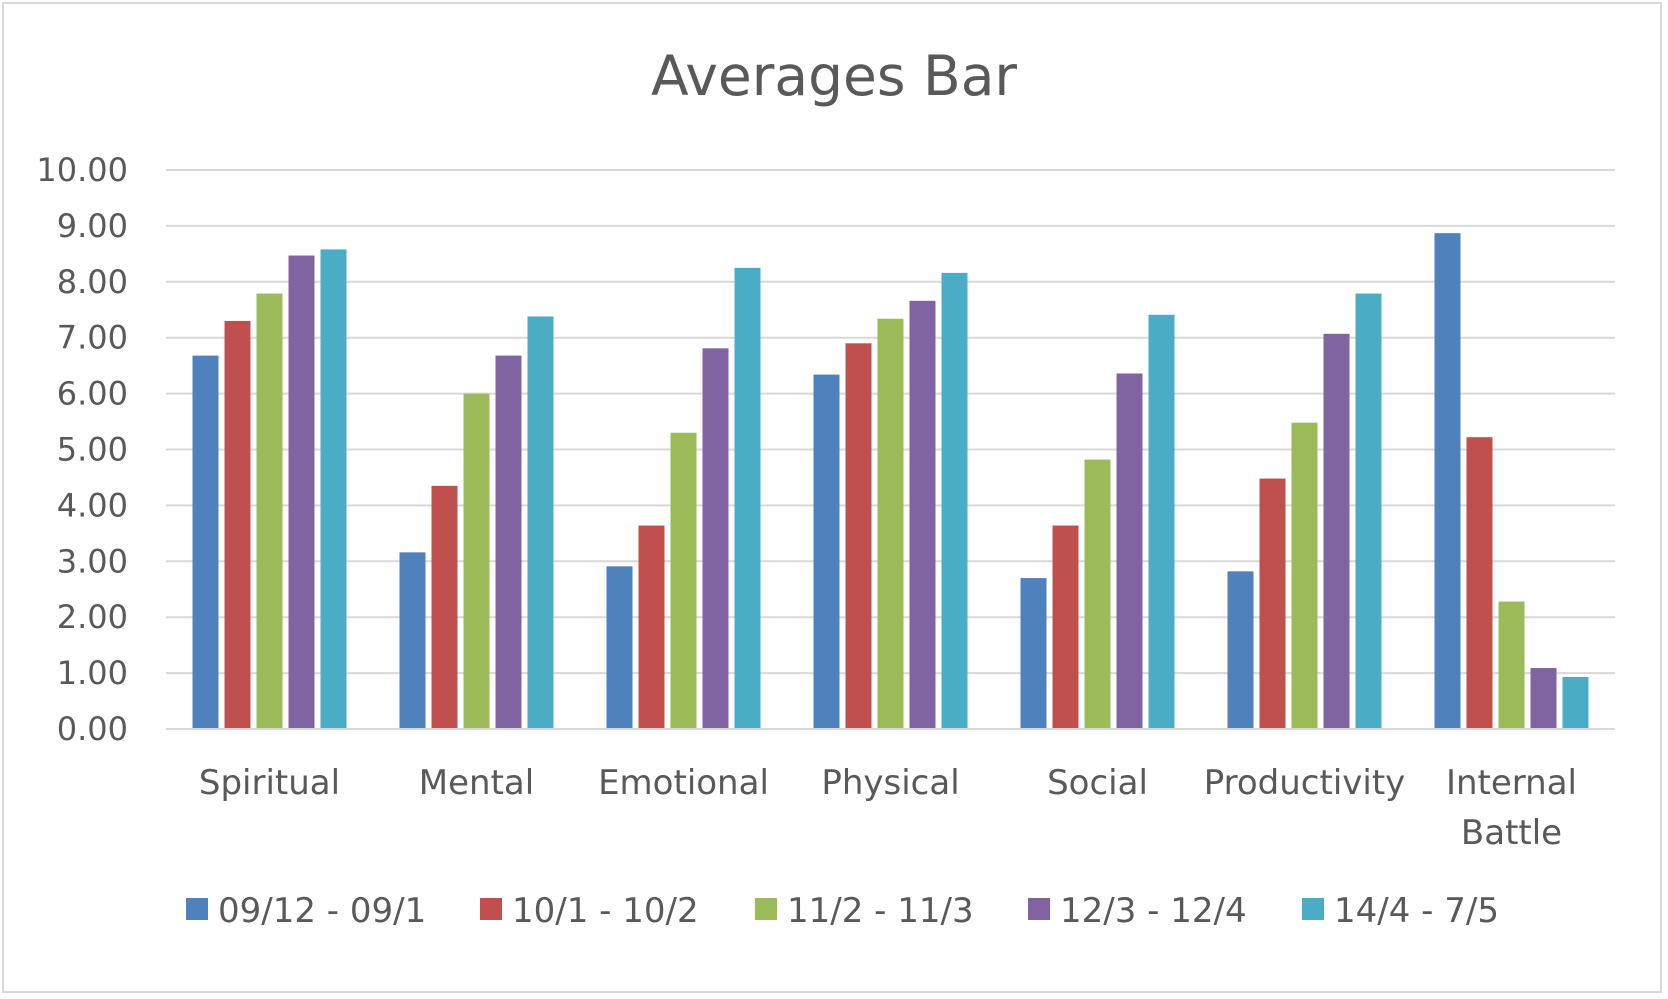  Describe the element at coordinates (92, 561) in the screenshot. I see `y-tick-label: 3.00` at that location.